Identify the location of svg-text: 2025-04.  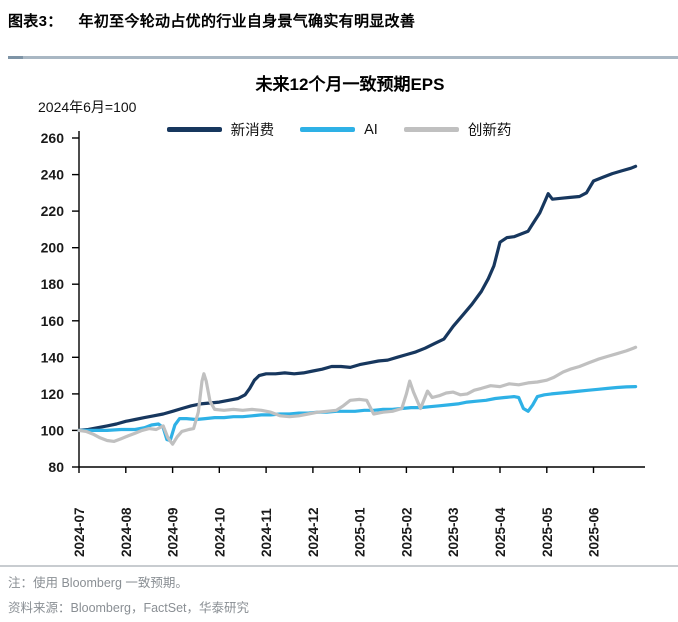
(500, 532).